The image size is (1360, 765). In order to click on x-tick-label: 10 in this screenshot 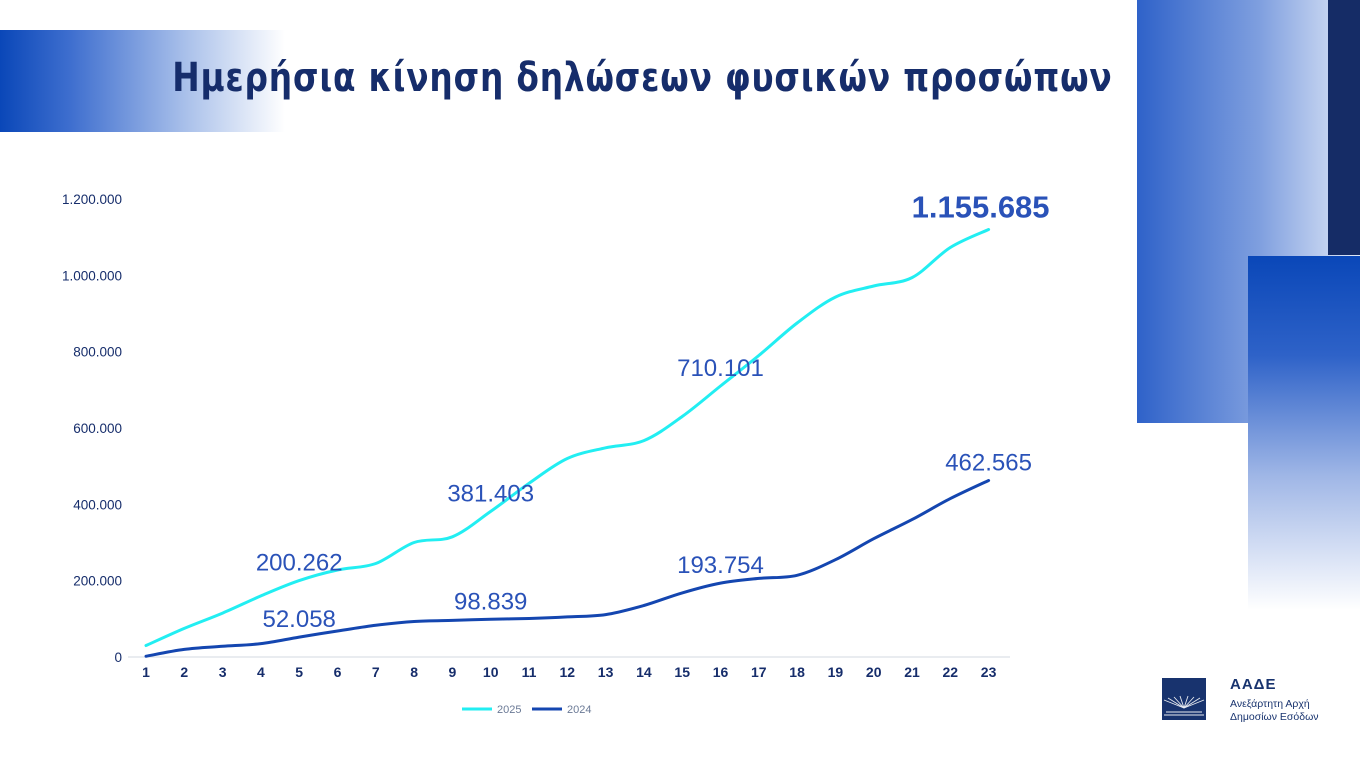, I will do `click(491, 672)`.